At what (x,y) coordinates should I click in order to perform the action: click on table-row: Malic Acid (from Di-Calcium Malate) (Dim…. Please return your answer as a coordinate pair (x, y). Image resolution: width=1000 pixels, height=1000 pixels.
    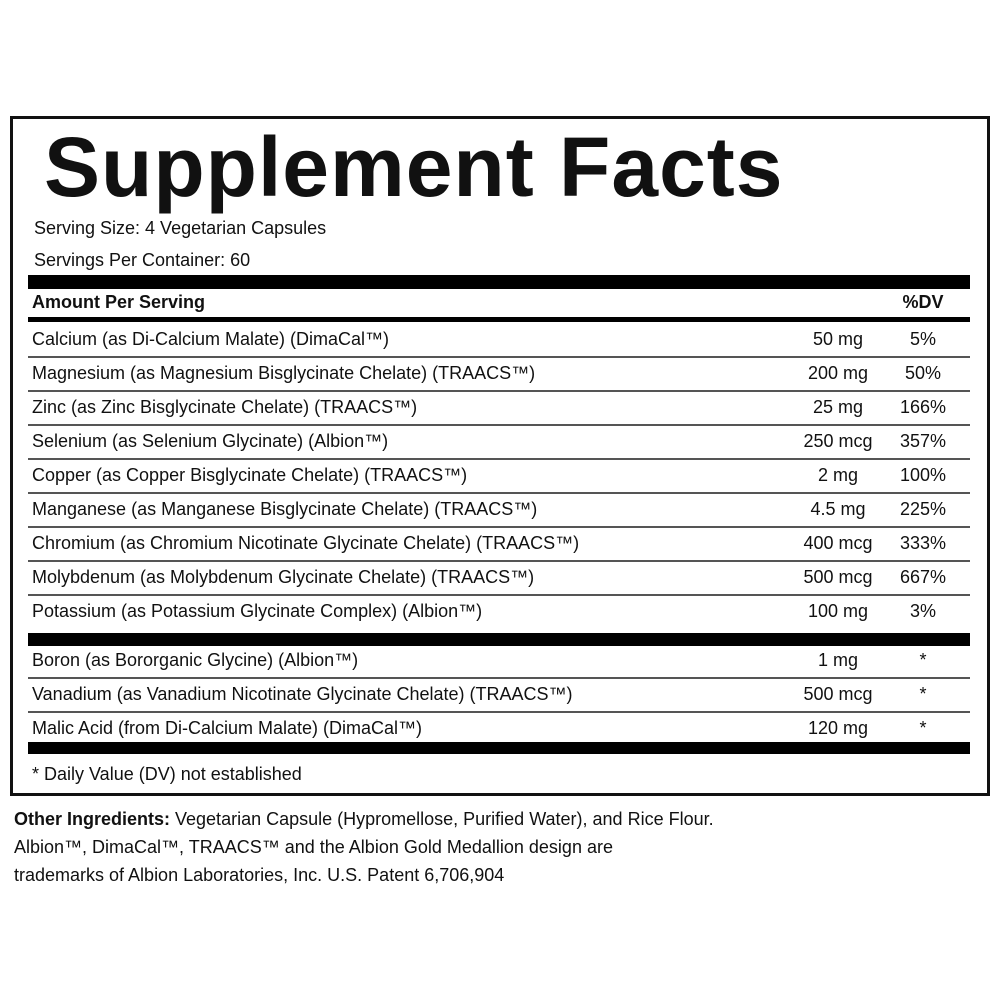
    Looking at the image, I should click on (499, 729).